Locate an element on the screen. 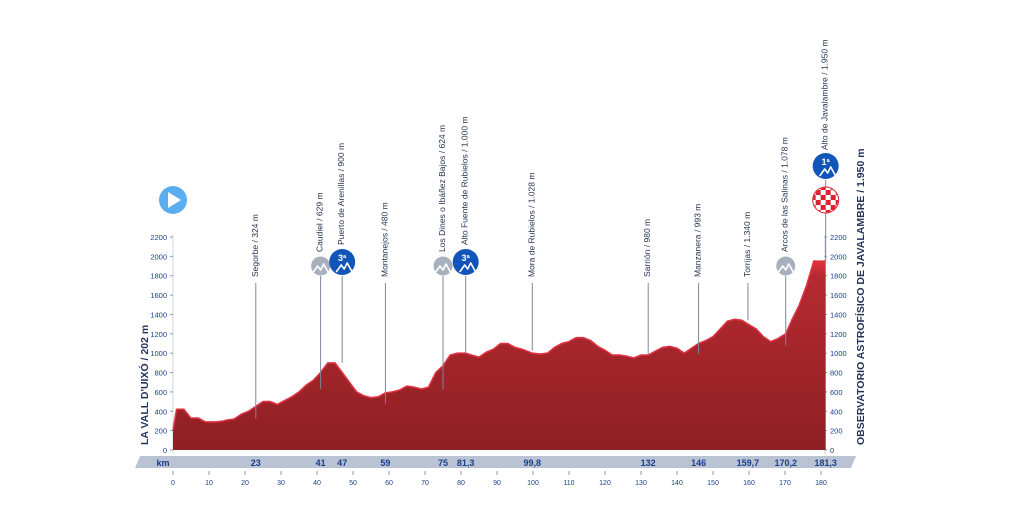  y-tick-label: 600 is located at coordinates (160, 392).